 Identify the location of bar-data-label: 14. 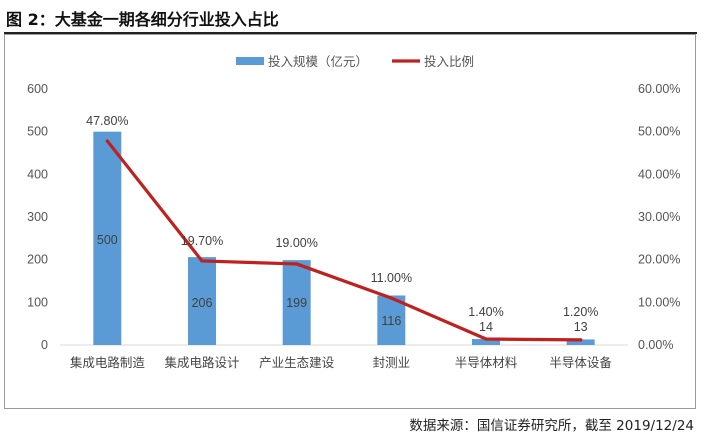
(486, 327).